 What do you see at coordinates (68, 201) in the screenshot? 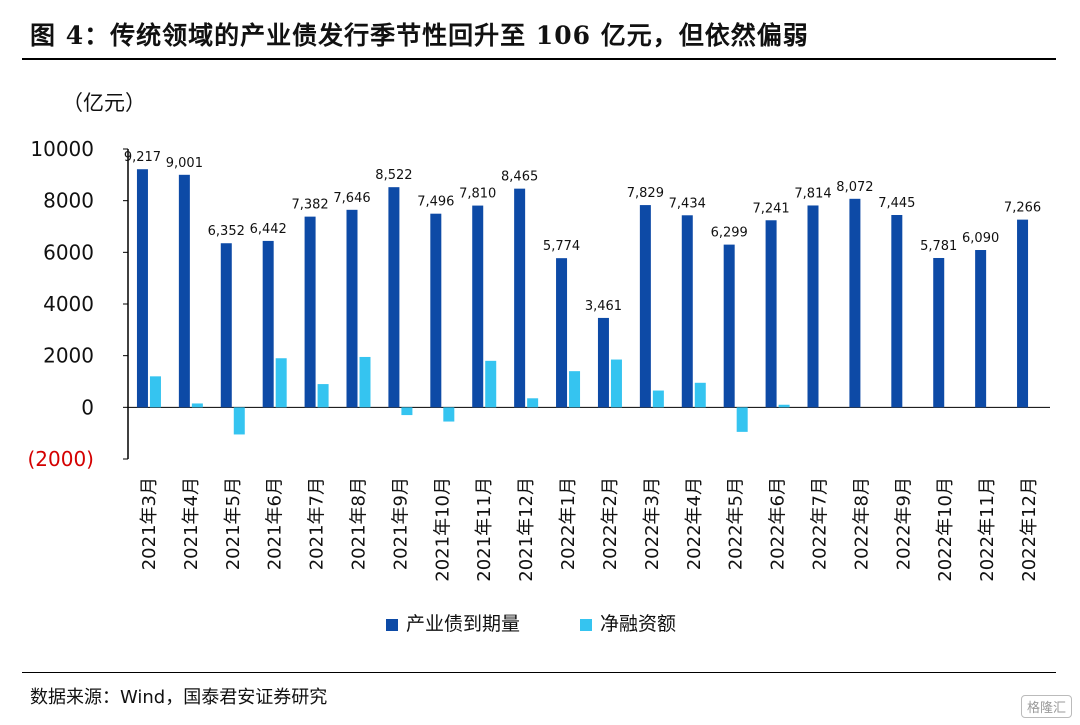
I see `y-tick-label: 8000` at bounding box center [68, 201].